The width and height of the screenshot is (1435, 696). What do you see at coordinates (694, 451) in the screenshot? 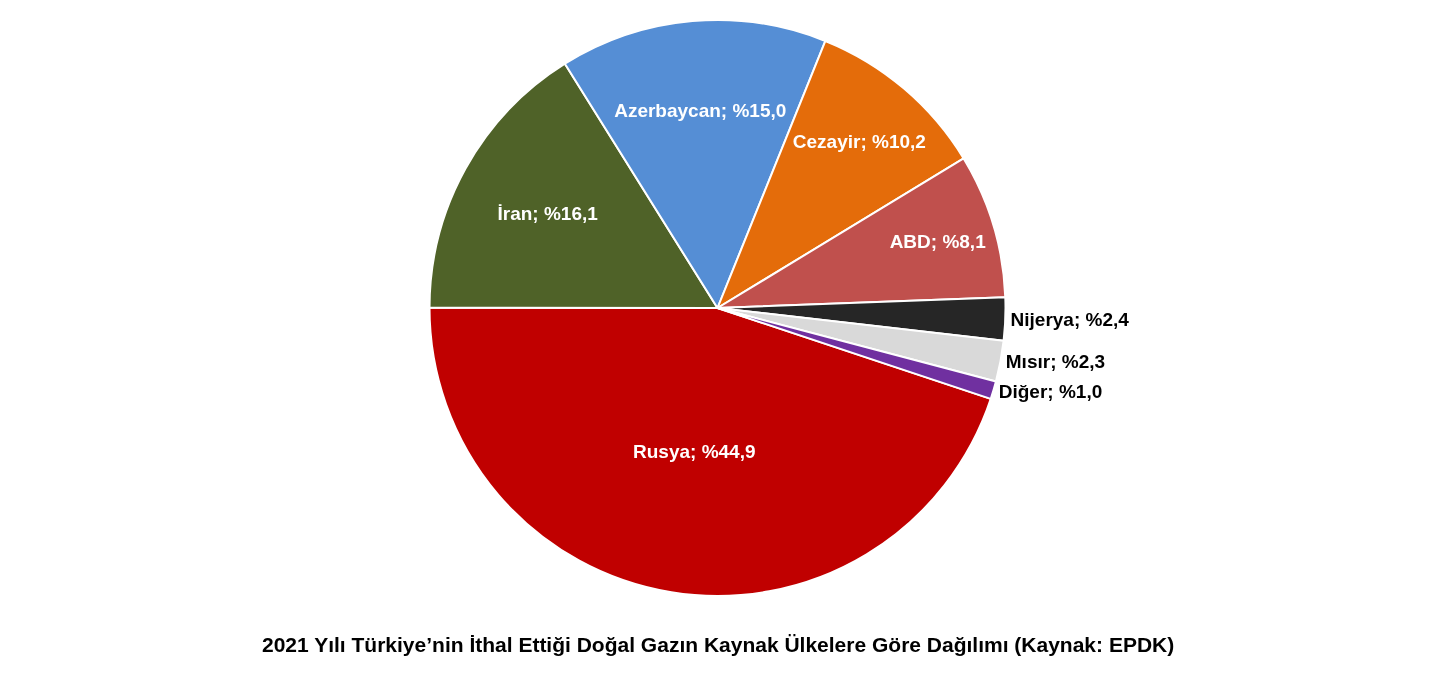
I see `slice-label: Rusya; %44,9` at bounding box center [694, 451].